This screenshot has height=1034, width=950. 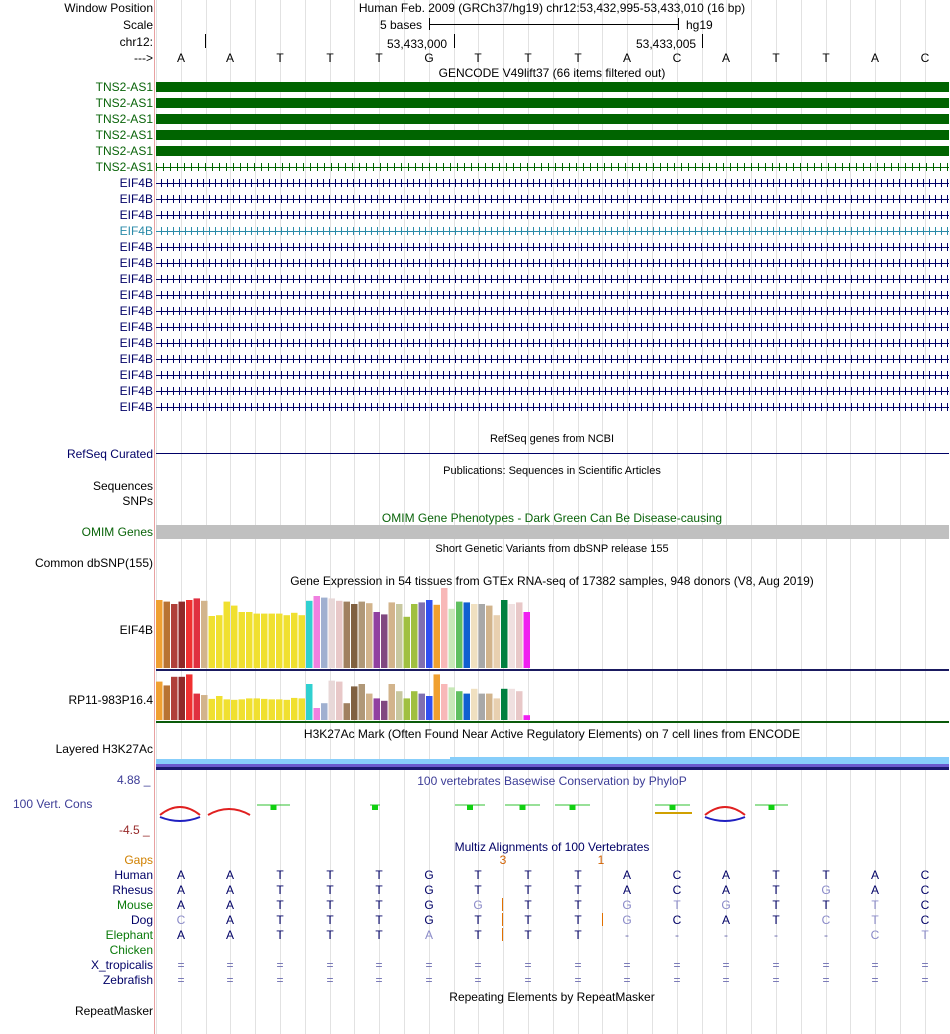 I want to click on gaps-label: Gaps, so click(x=138, y=860).